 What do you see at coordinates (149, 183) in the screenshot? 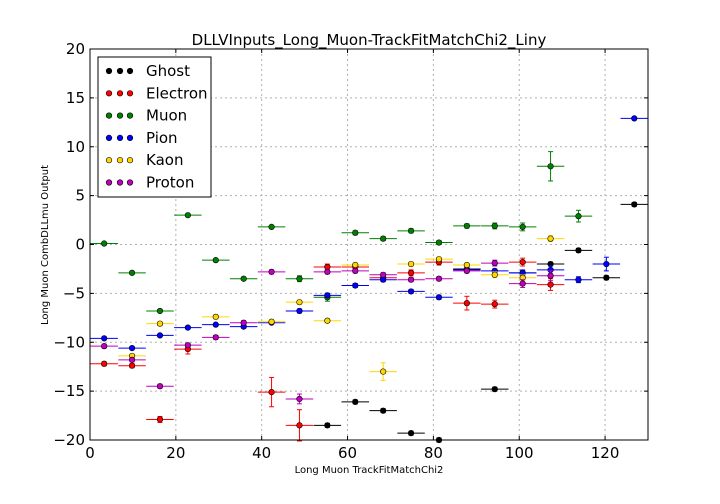
I see `legend-entry-proton: Proton` at bounding box center [149, 183].